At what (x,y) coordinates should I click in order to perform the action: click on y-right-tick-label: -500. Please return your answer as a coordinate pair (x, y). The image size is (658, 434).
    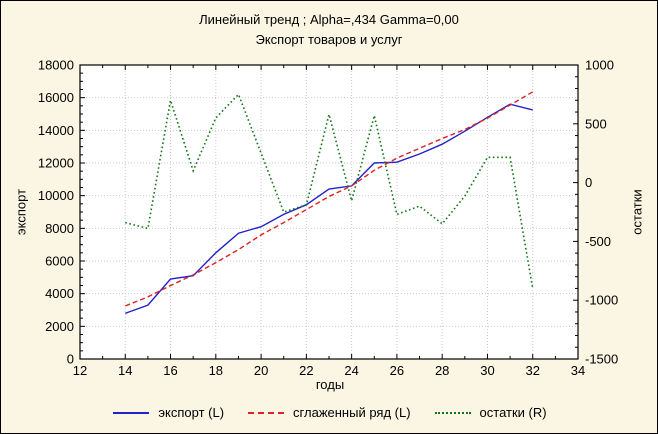
    Looking at the image, I should click on (598, 241).